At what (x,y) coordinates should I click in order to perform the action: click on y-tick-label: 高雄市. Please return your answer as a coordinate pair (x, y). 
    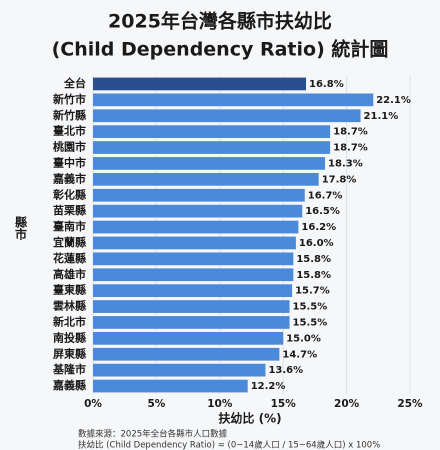
    Looking at the image, I should click on (69, 274).